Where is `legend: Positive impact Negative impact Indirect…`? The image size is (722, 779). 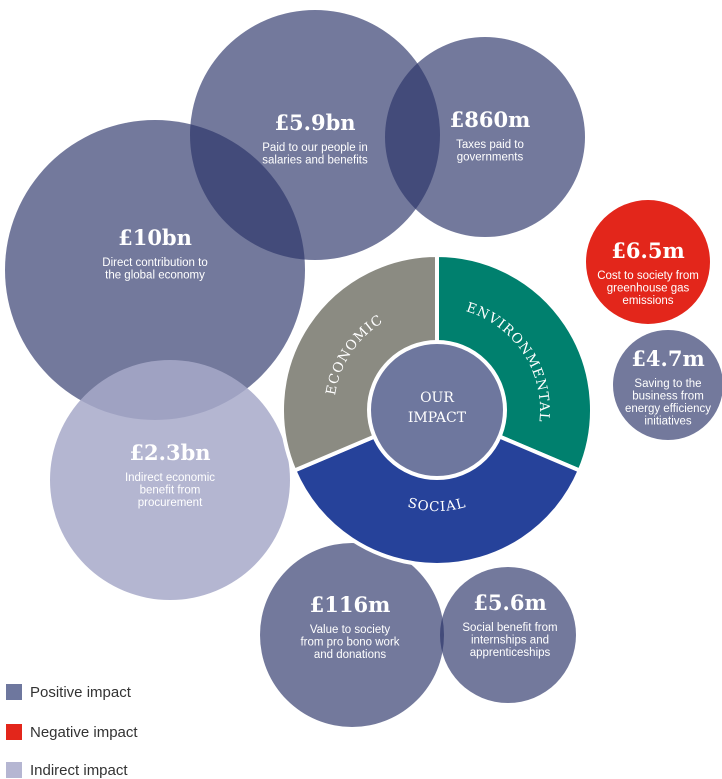 legend: Positive impact Negative impact Indirect… is located at coordinates (72, 731).